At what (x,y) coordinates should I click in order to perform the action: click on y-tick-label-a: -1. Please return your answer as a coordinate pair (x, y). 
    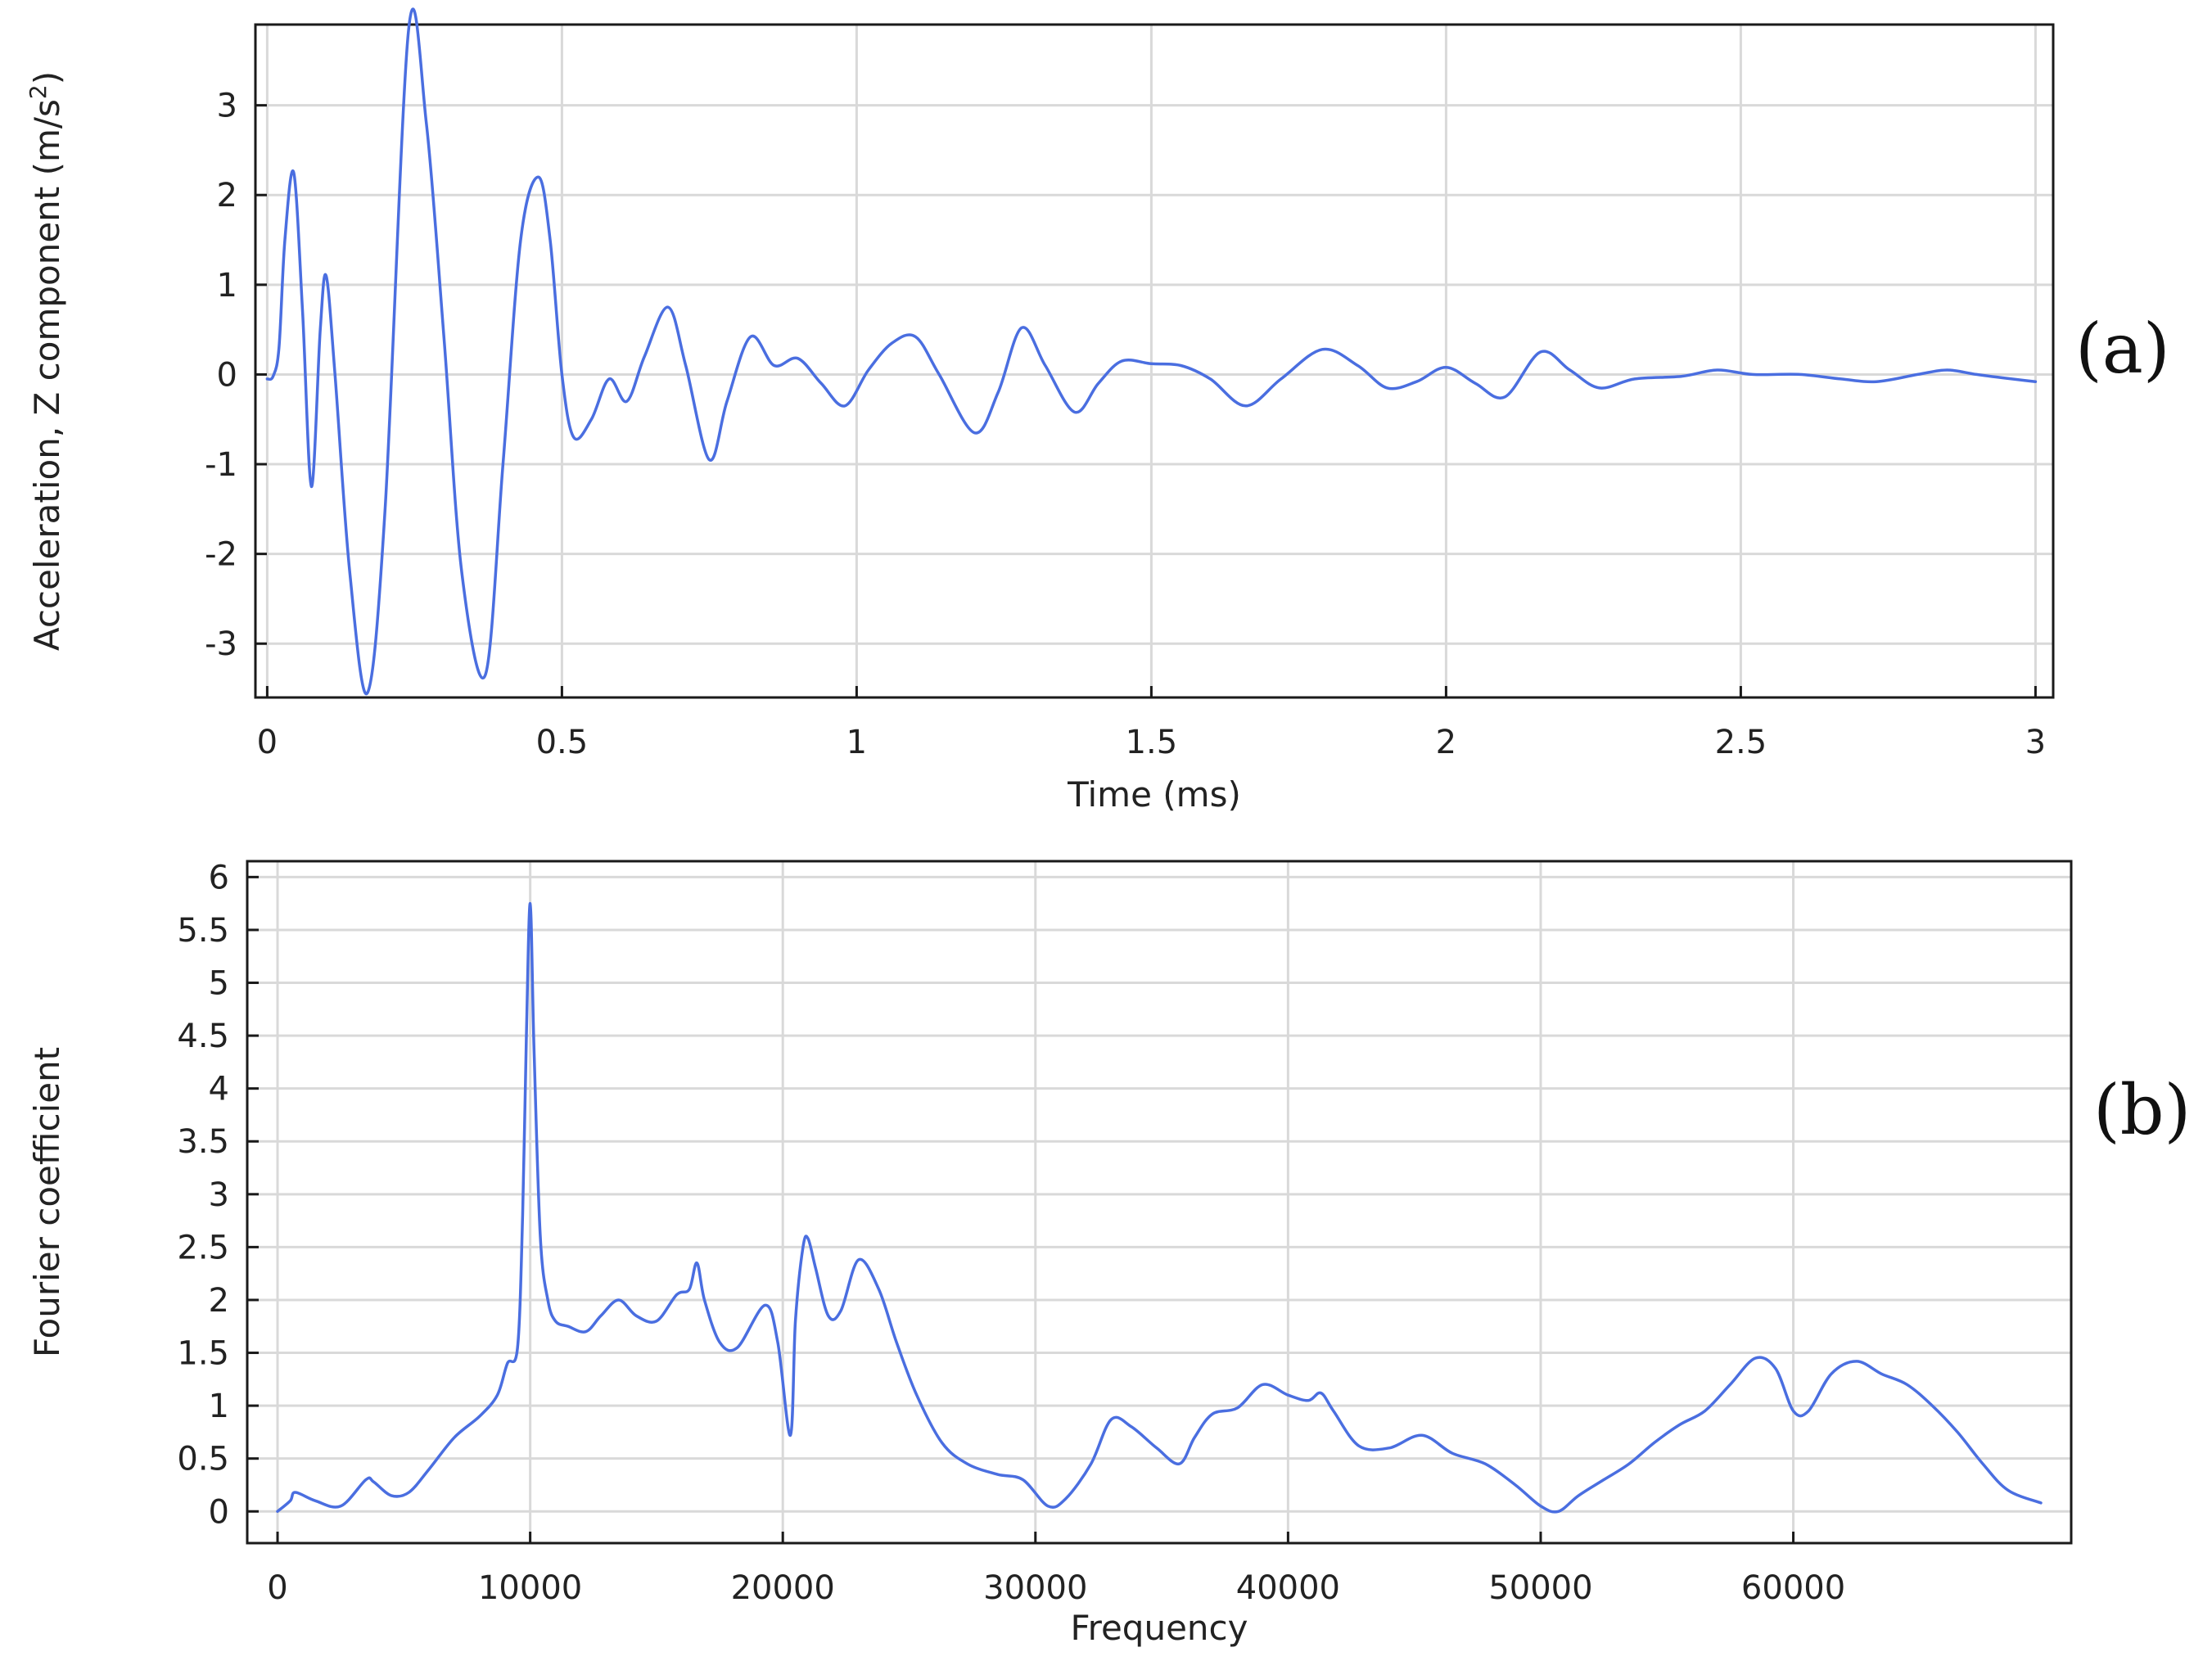
    Looking at the image, I should click on (221, 465).